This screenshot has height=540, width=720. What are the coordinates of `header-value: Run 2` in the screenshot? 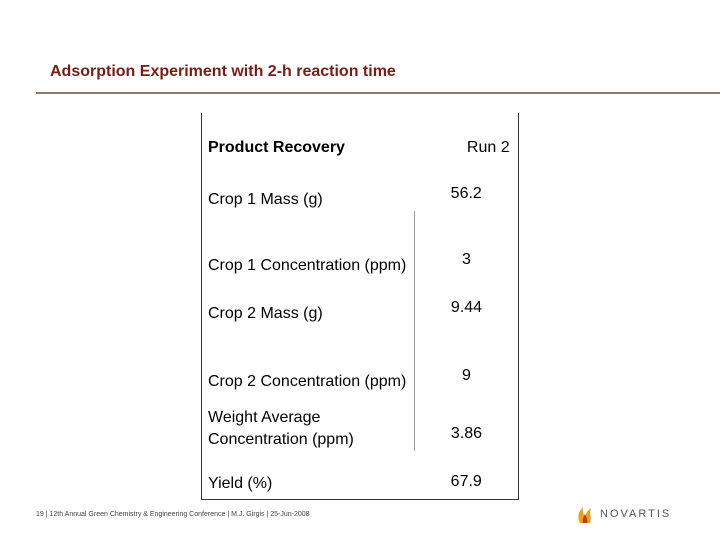 It's located at (488, 147).